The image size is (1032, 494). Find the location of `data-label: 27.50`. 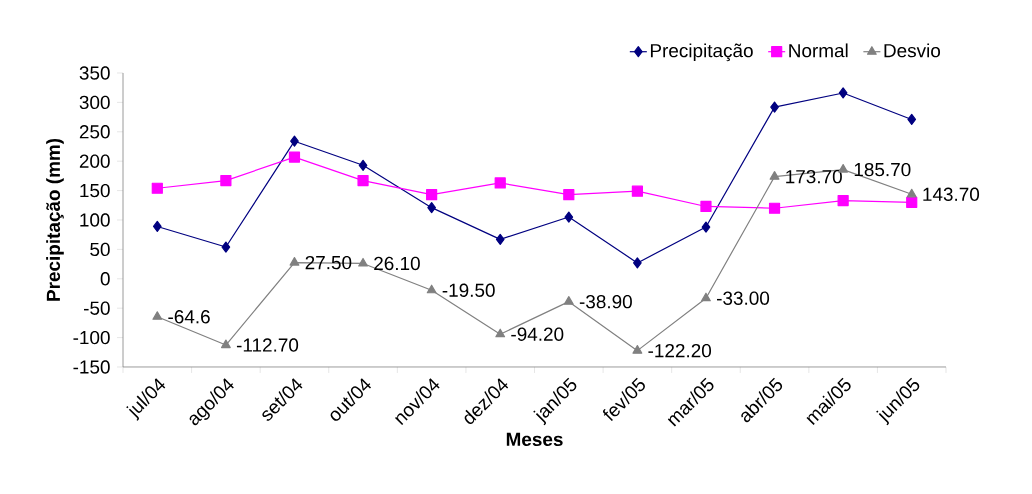

data-label: 27.50 is located at coordinates (328, 262).